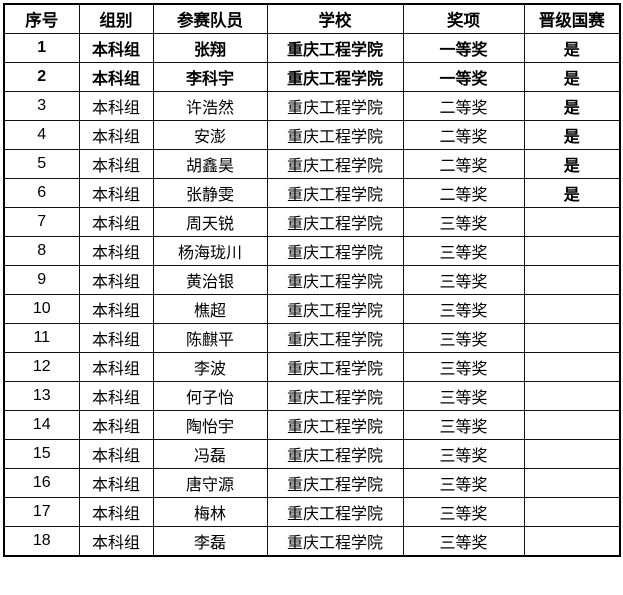 The height and width of the screenshot is (595, 623). What do you see at coordinates (312, 164) in the screenshot?
I see `table-row: 5 本科组 胡鑫昊 重庆工程学院 二等奖是` at bounding box center [312, 164].